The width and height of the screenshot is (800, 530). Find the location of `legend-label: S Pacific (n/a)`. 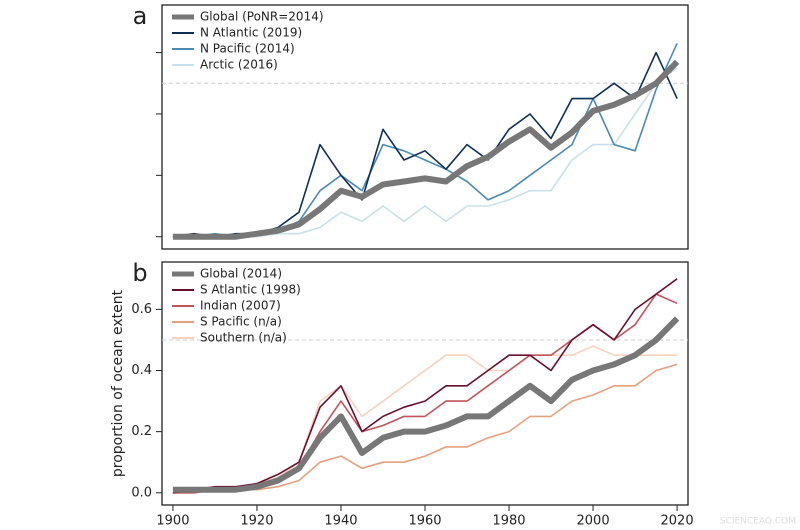

legend-label: S Pacific (n/a) is located at coordinates (241, 322).